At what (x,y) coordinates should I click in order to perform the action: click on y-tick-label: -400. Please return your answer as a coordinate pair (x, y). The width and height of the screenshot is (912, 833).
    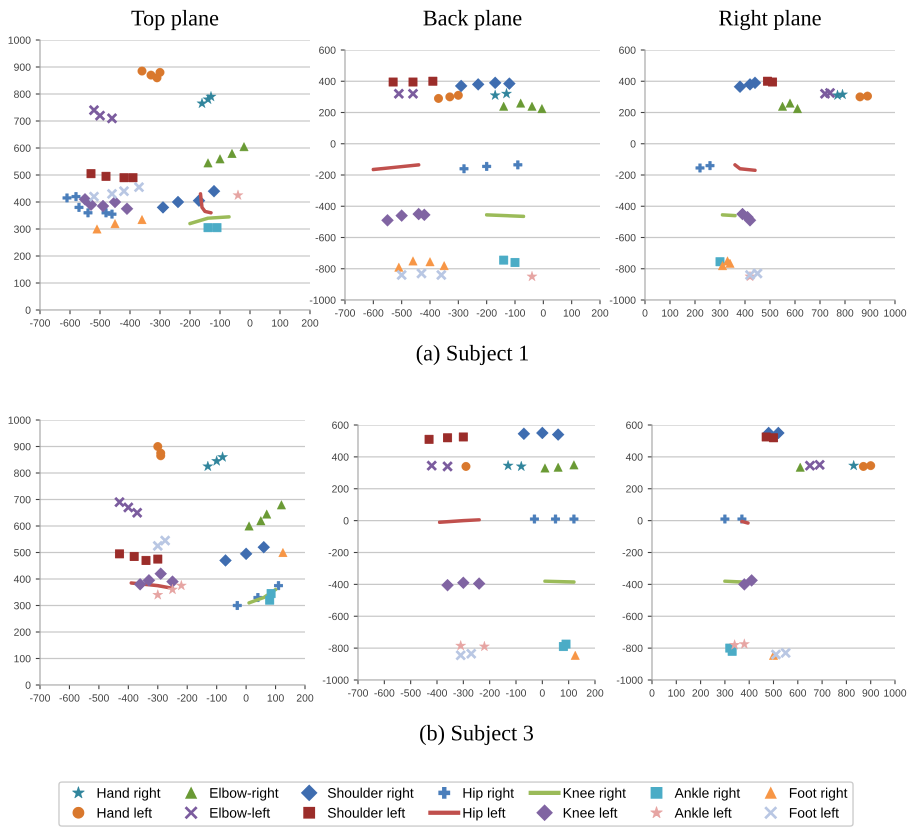
    Looking at the image, I should click on (338, 584).